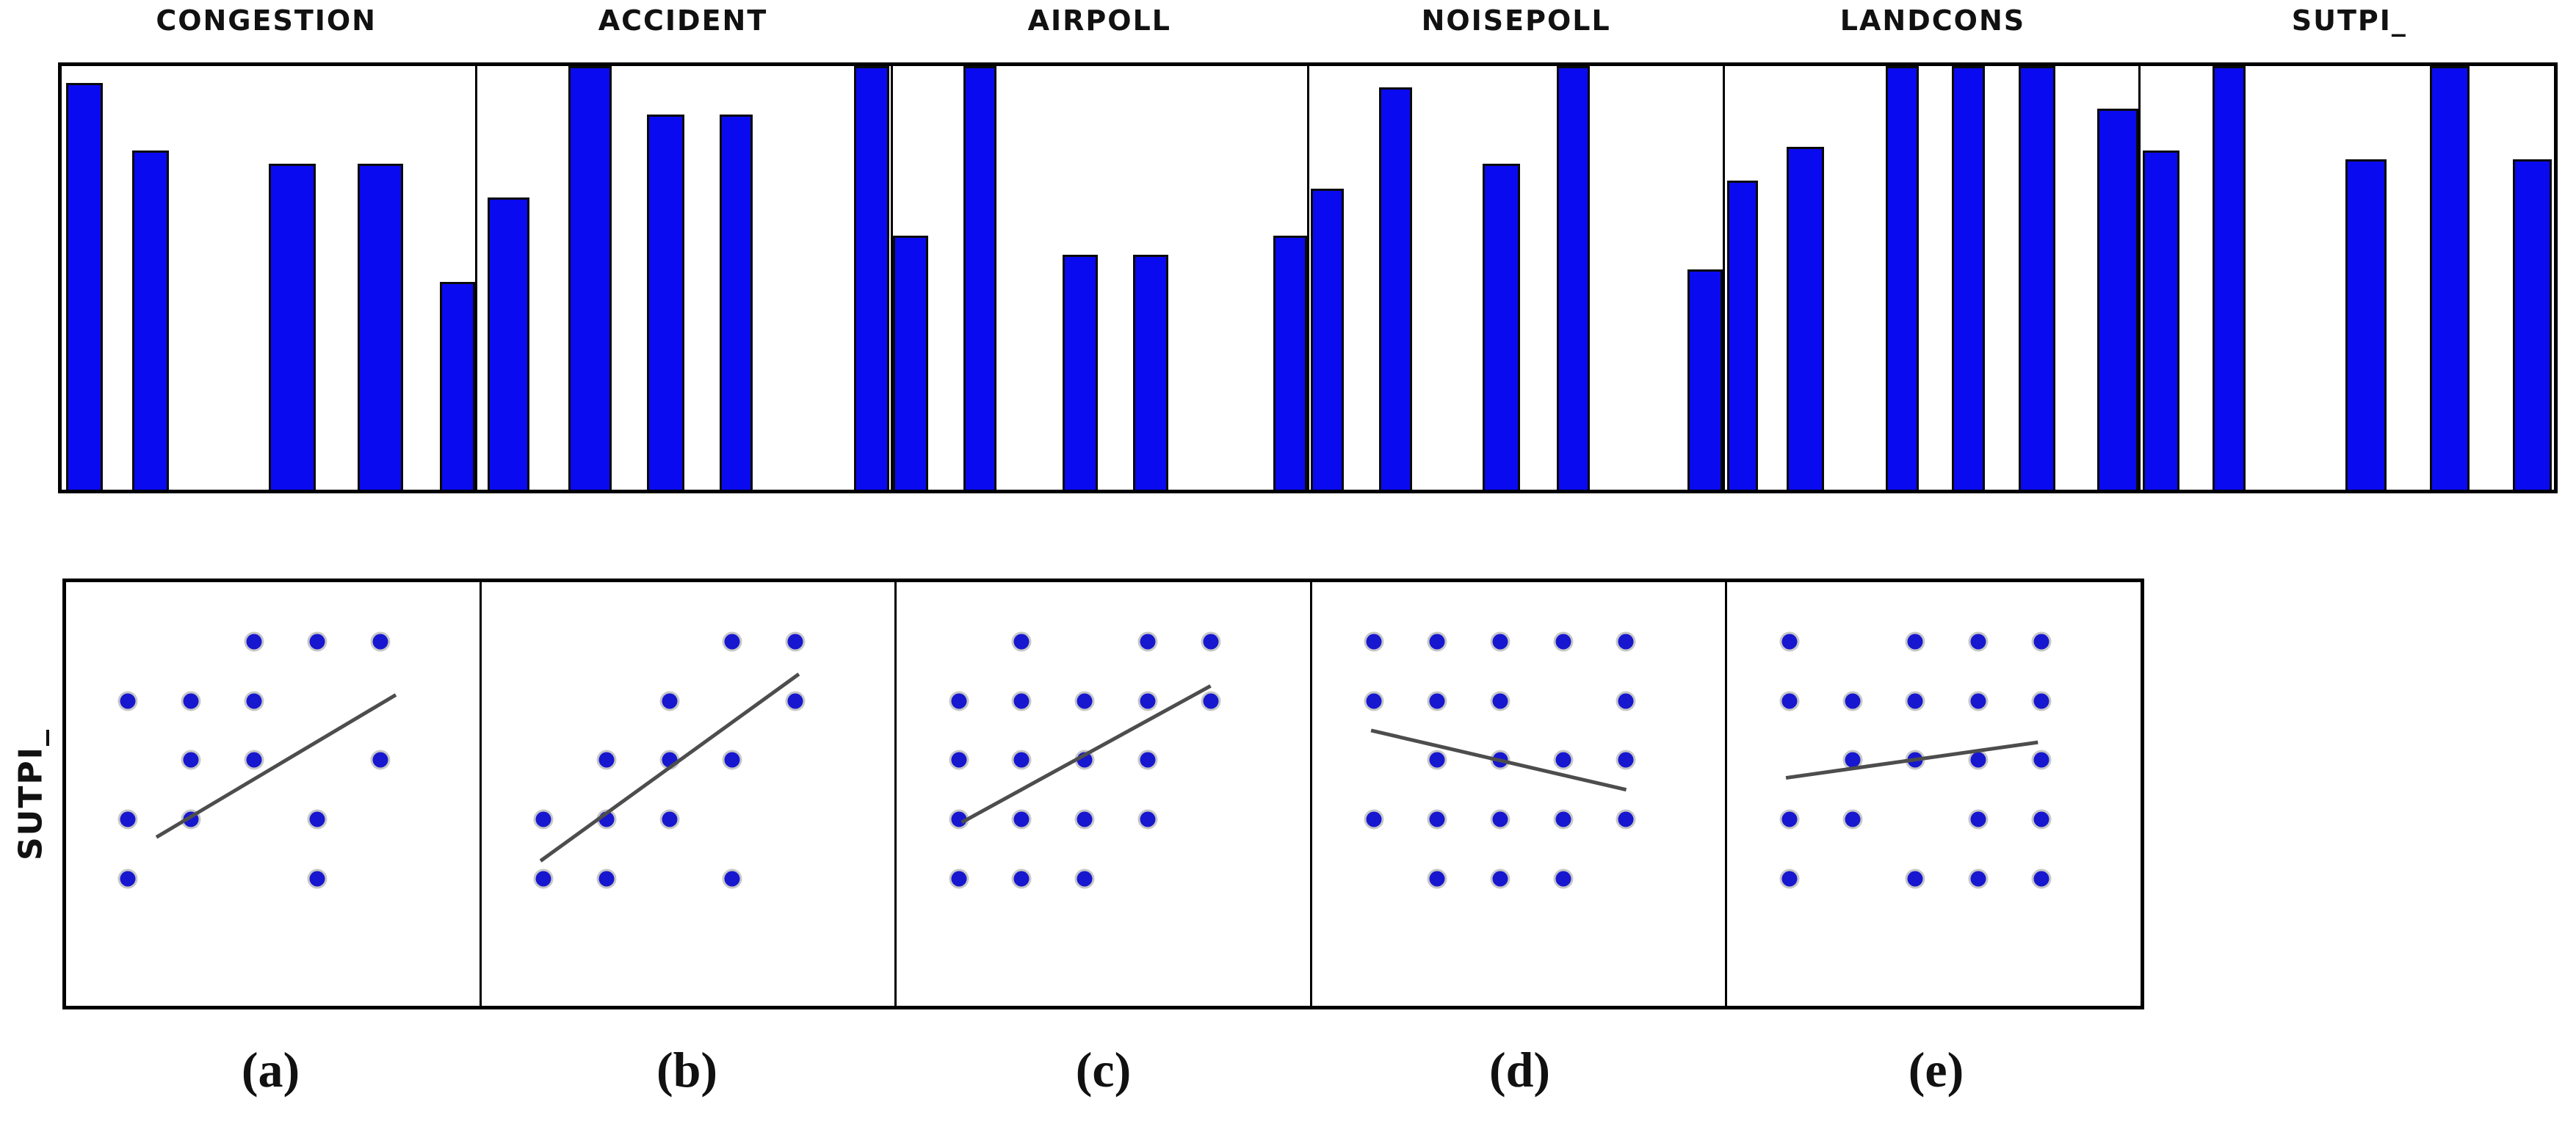 The height and width of the screenshot is (1135, 2576). I want to click on panel-caption-label-b: (b), so click(687, 1070).